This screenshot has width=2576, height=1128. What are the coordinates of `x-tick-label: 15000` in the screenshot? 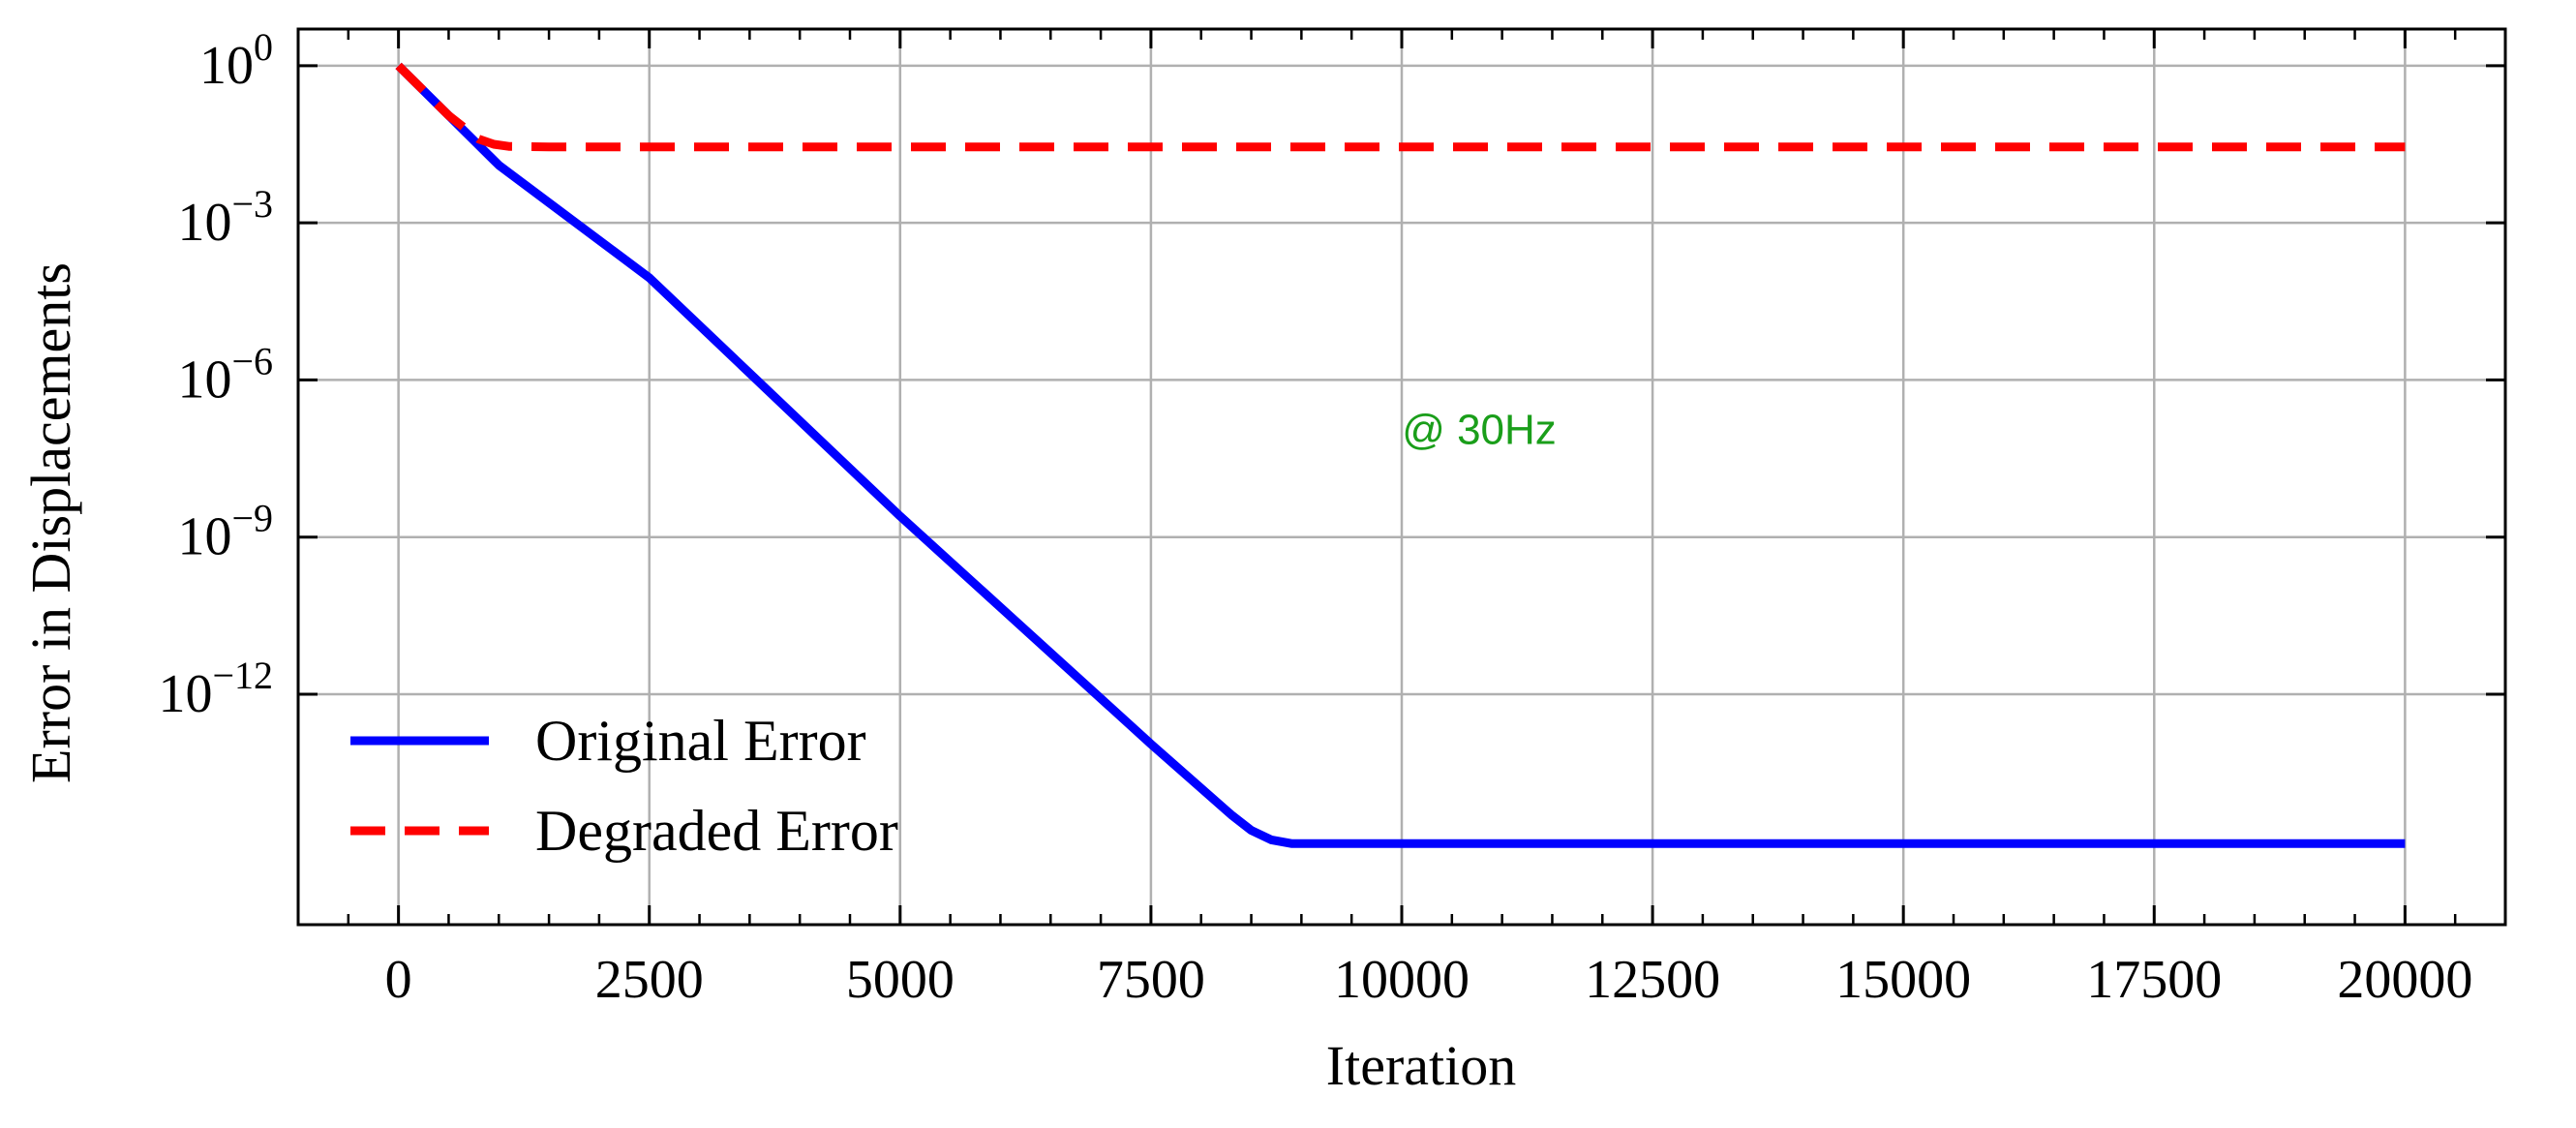 It's located at (1903, 980).